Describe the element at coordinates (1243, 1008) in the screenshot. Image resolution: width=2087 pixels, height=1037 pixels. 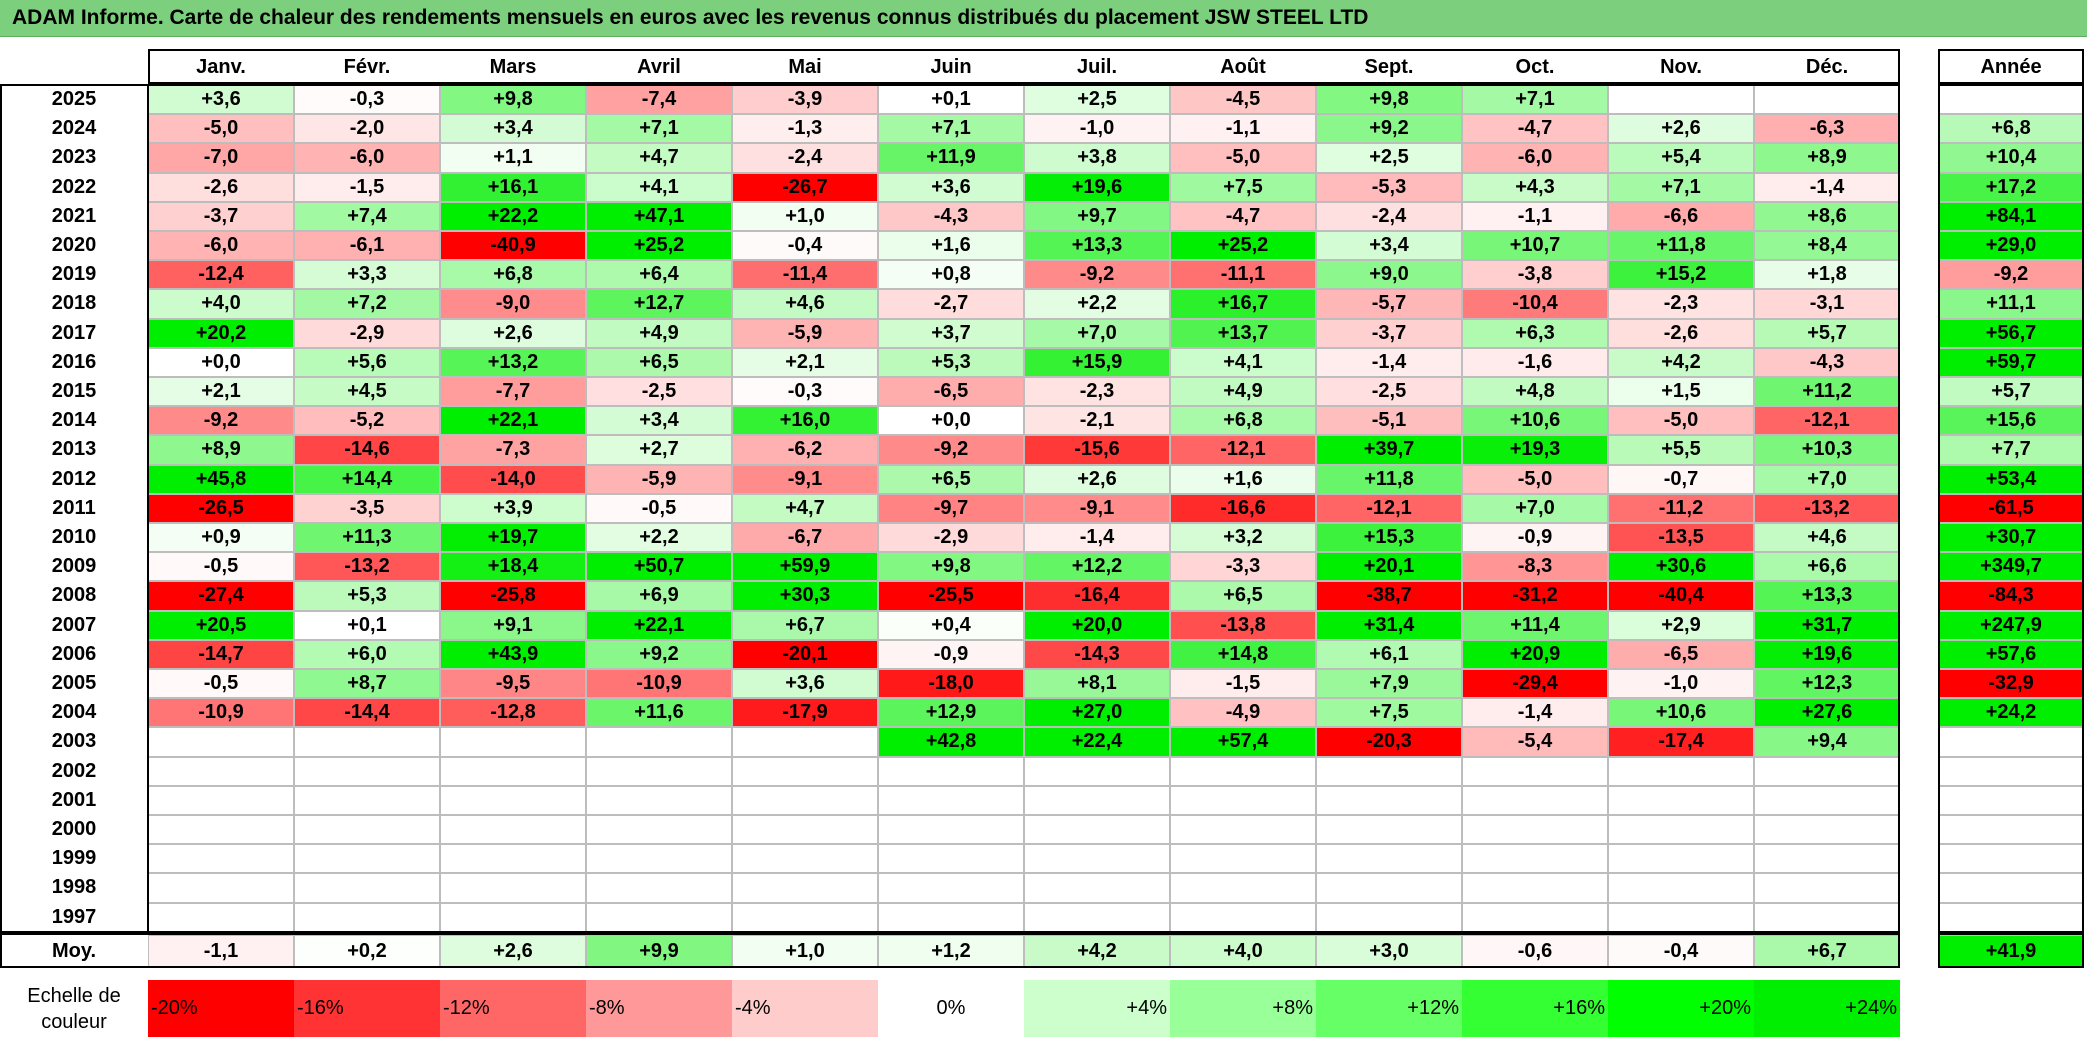
I see `color-scale-step: +8%` at that location.